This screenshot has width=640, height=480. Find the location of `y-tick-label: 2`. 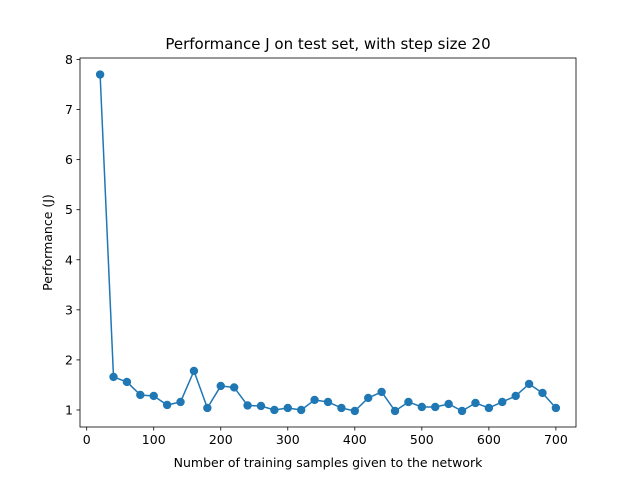

y-tick-label: 2 is located at coordinates (69, 359).